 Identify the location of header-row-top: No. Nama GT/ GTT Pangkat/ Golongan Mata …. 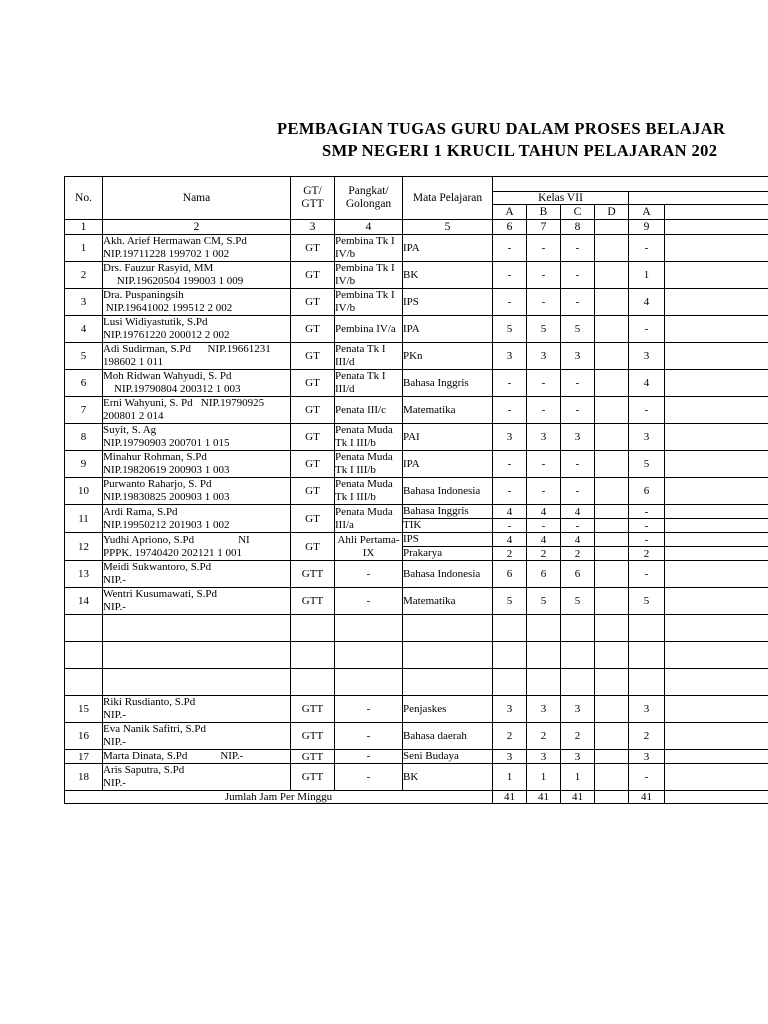
(416, 198).